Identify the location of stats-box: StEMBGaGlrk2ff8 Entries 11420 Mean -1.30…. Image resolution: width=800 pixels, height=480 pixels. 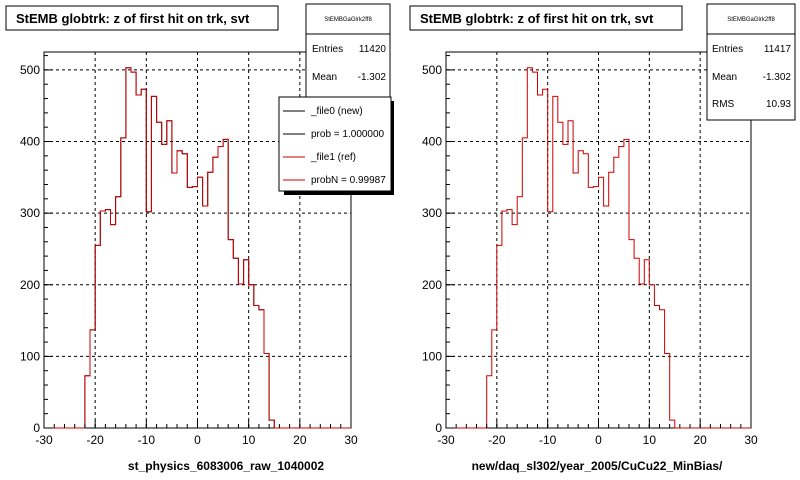
(348, 52).